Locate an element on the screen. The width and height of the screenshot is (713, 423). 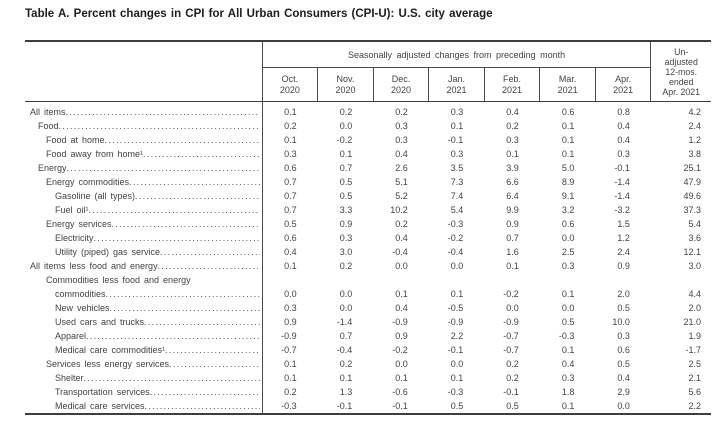
row-label: Transportation services is located at coordinates (102, 392).